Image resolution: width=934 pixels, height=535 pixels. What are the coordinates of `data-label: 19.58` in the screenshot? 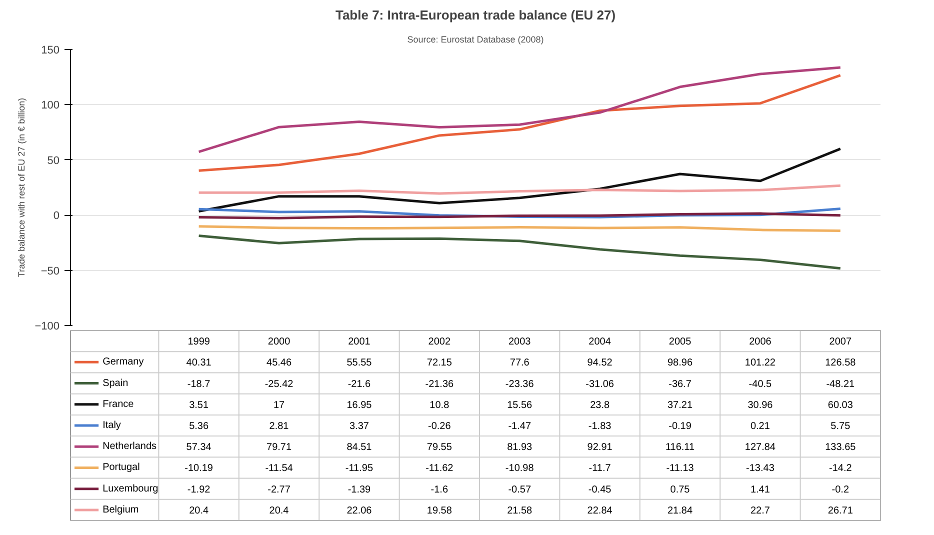 It's located at (439, 510).